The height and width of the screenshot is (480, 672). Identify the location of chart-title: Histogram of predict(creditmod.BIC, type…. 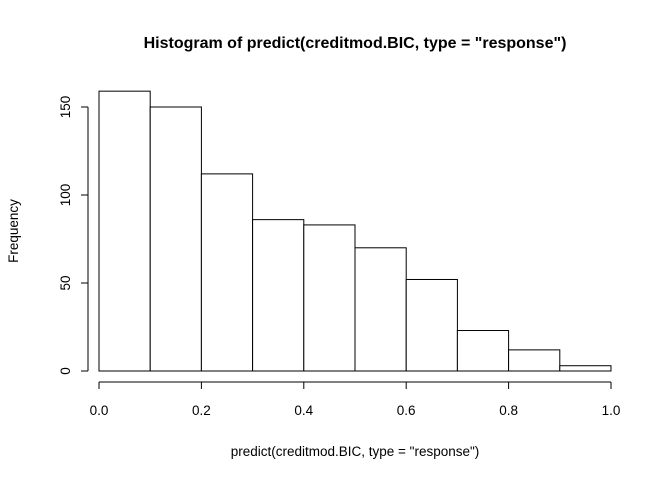
(355, 43).